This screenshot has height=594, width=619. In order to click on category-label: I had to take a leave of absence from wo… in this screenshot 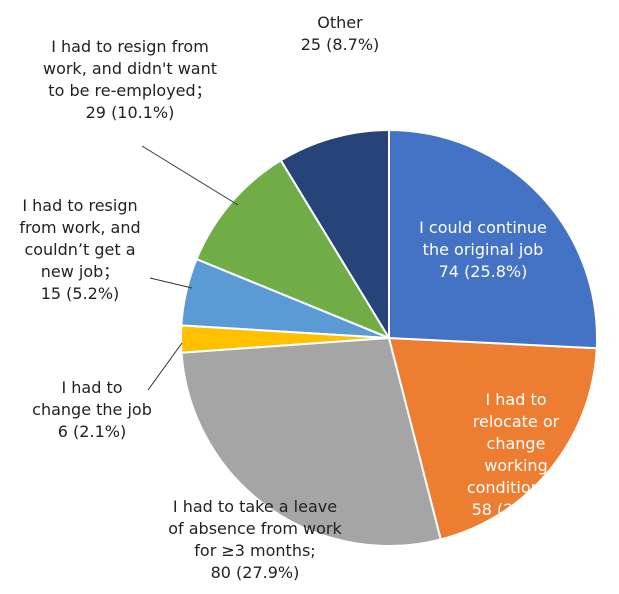, I will do `click(255, 528)`.